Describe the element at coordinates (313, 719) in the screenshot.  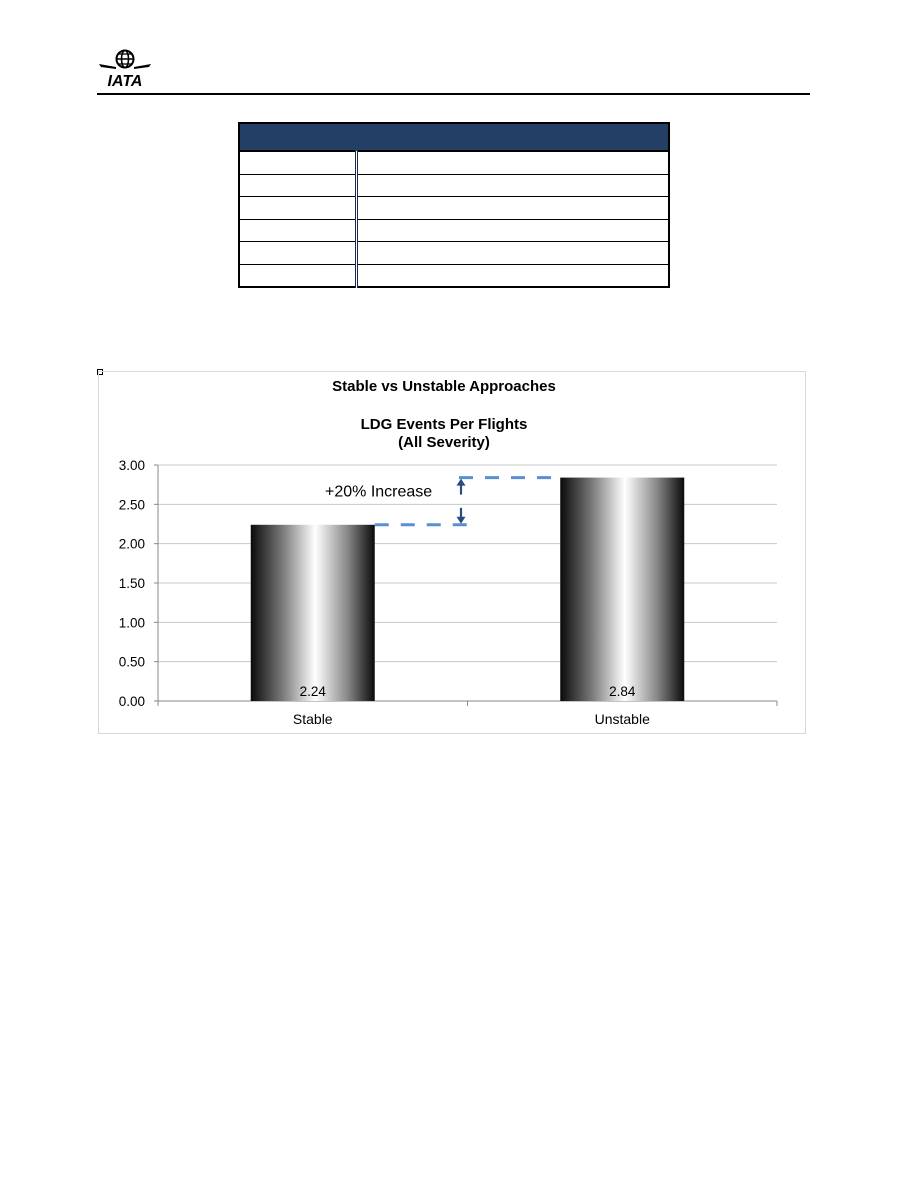
I see `x-tick-label: Stable` at that location.